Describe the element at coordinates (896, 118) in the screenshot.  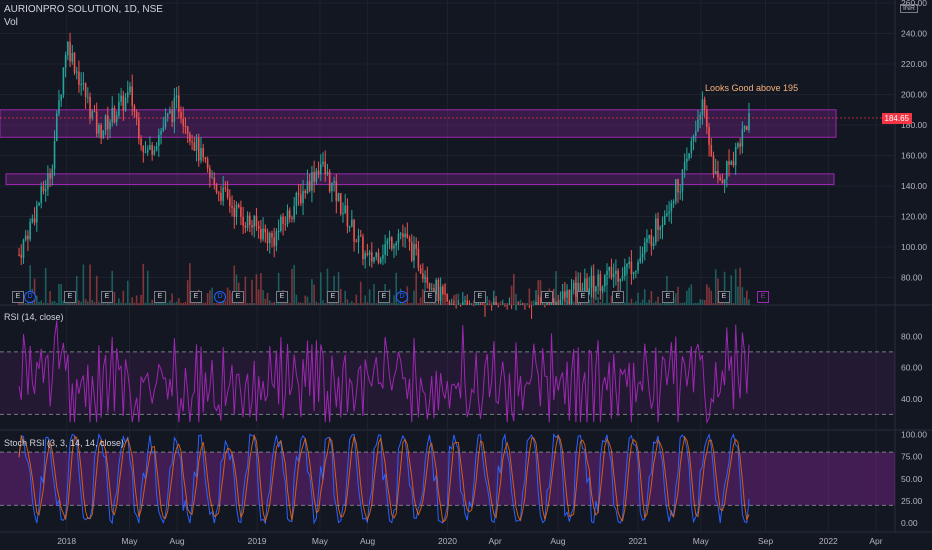
I see `last-price-tag: 184.65` at that location.